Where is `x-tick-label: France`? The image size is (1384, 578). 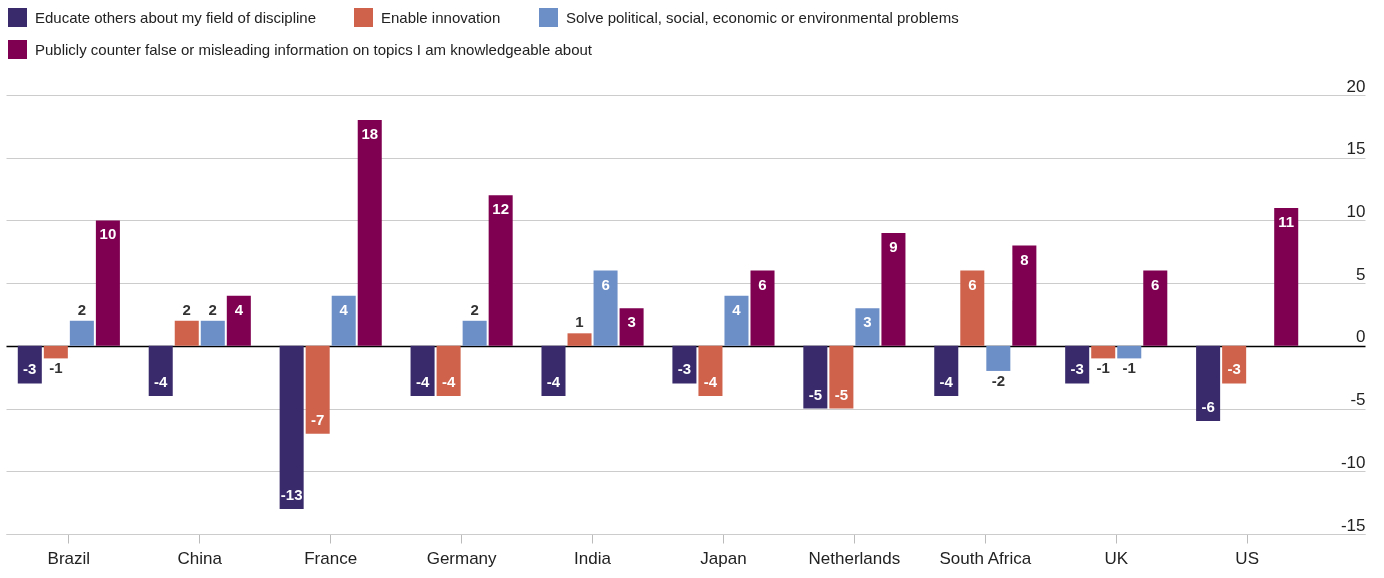
x-tick-label: France is located at coordinates (331, 558).